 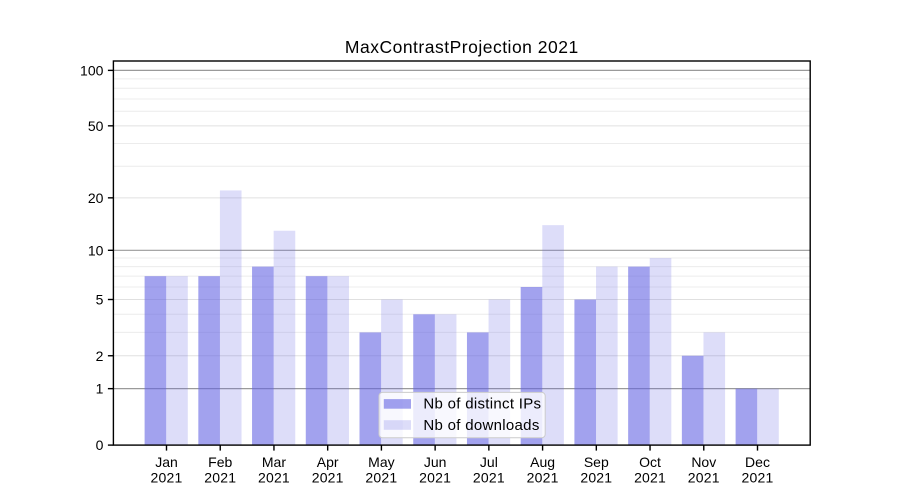 What do you see at coordinates (100, 445) in the screenshot?
I see `svg-text: 0` at bounding box center [100, 445].